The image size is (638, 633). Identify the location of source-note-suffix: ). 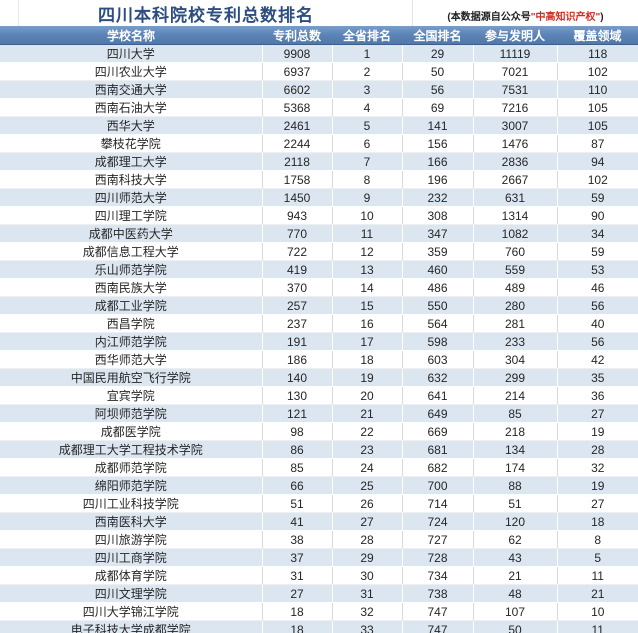
(602, 17).